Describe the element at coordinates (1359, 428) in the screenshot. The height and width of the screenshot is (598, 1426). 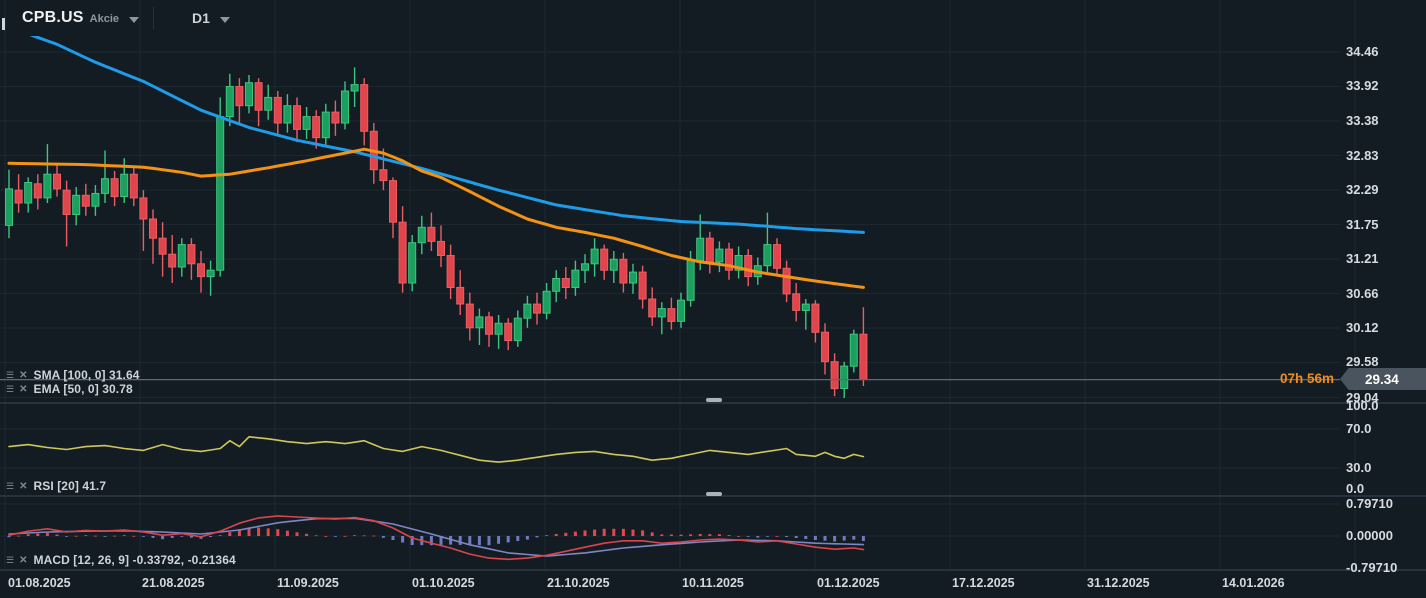
I see `rsi-tick: 70.0` at that location.